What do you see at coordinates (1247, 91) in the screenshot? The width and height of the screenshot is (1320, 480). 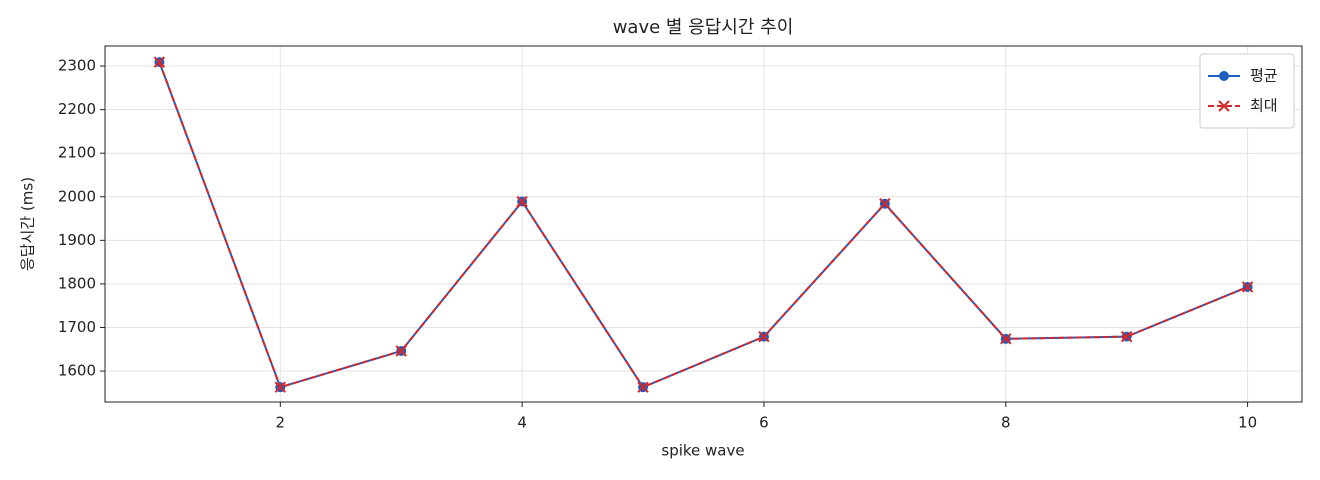 I see `legend-box` at bounding box center [1247, 91].